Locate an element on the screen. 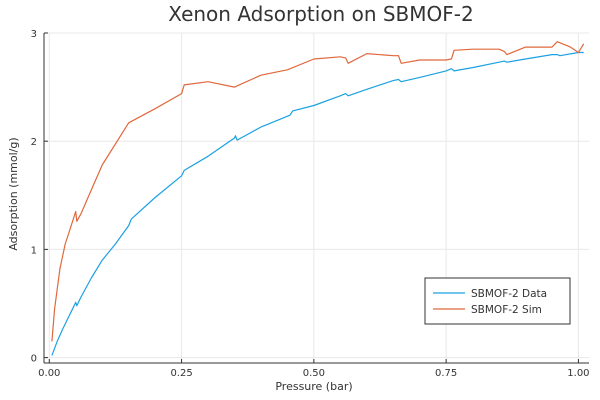 The height and width of the screenshot is (400, 600). legend-label-data: SBMOF-2 Data is located at coordinates (509, 294).